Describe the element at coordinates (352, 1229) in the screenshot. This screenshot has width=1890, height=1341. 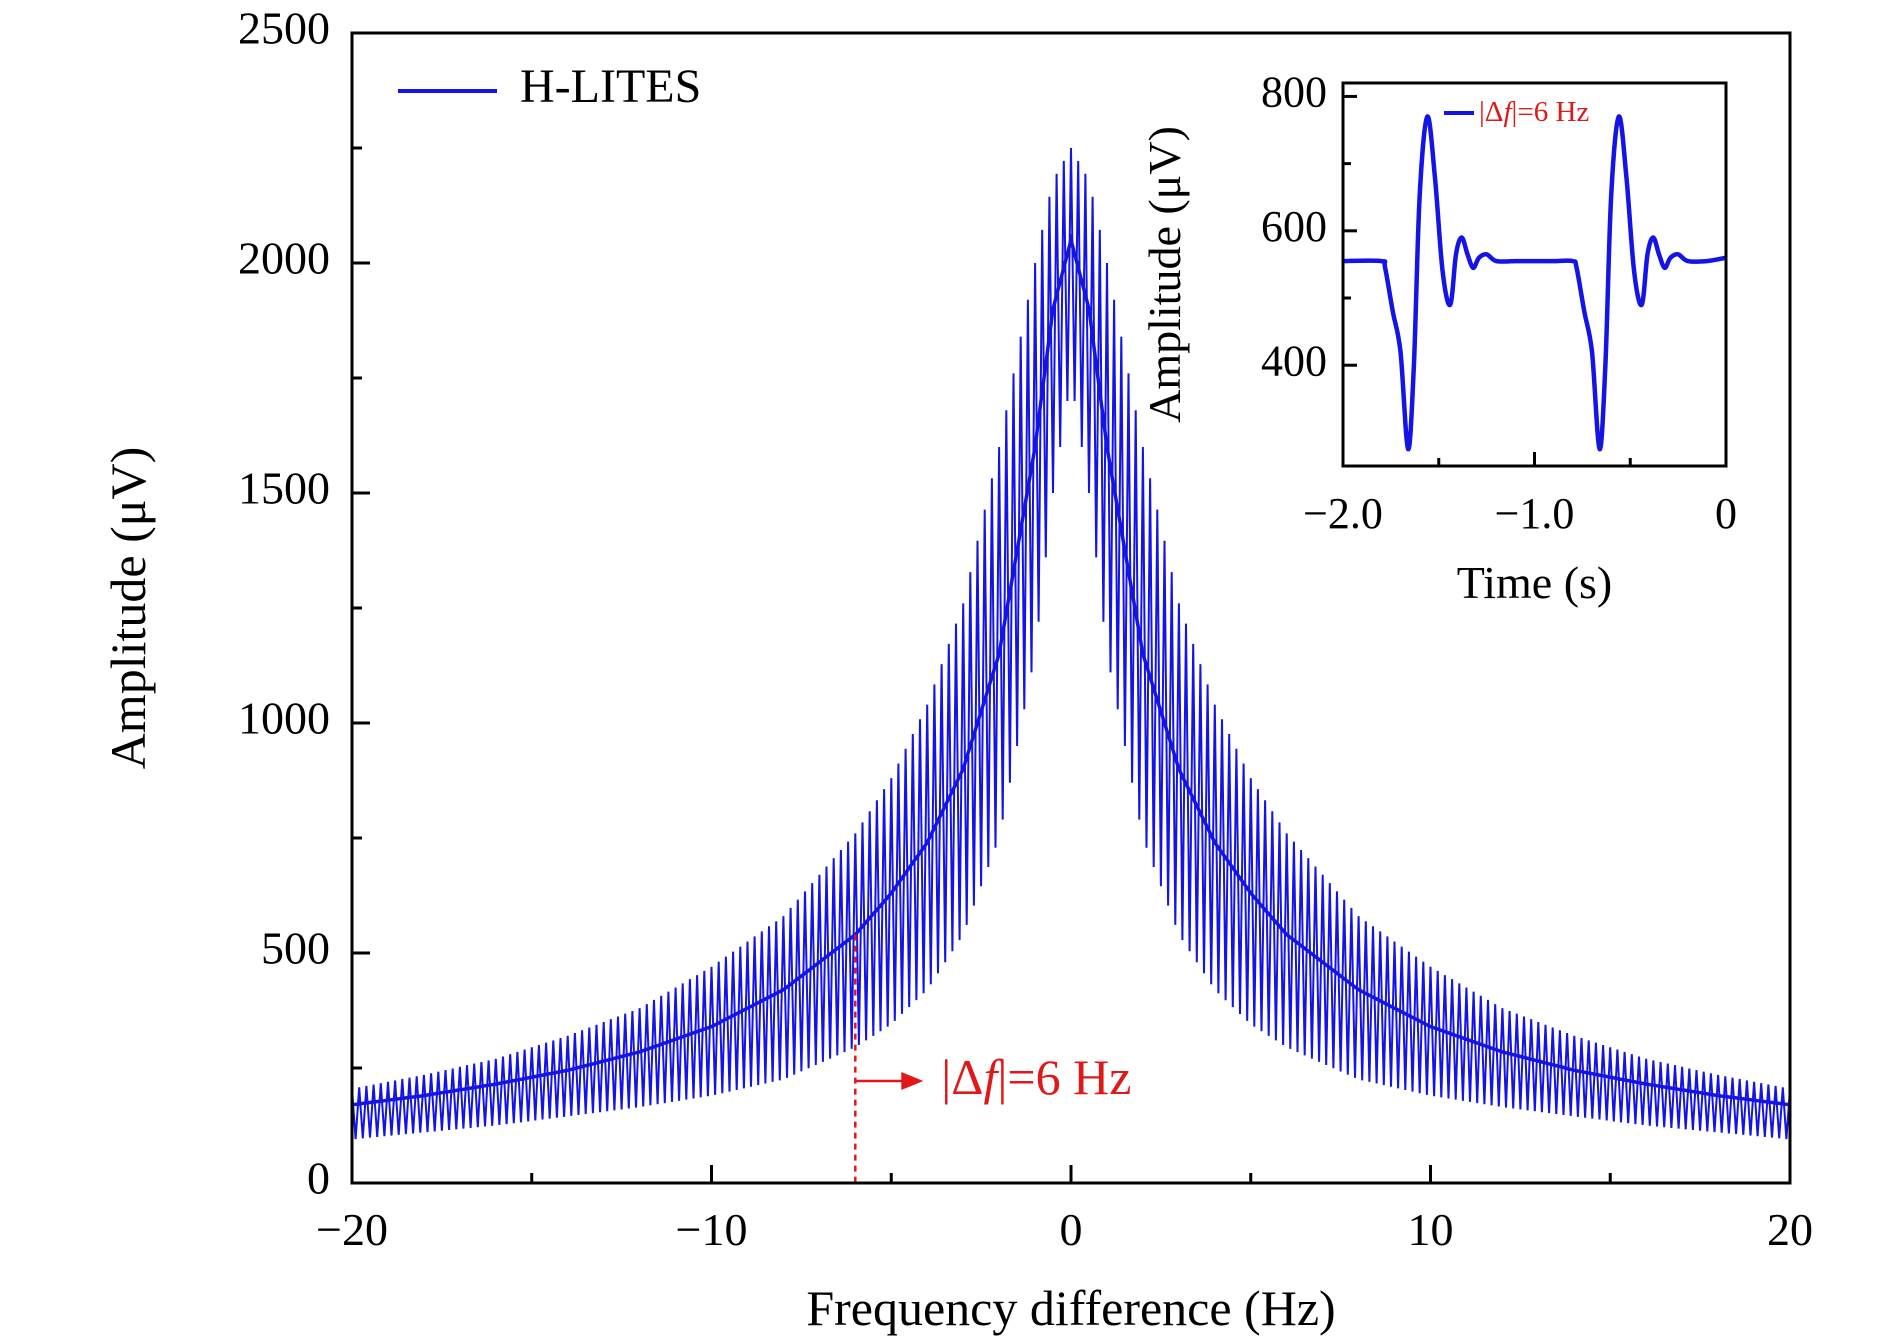
I see `x-tick-label-20: −20` at that location.